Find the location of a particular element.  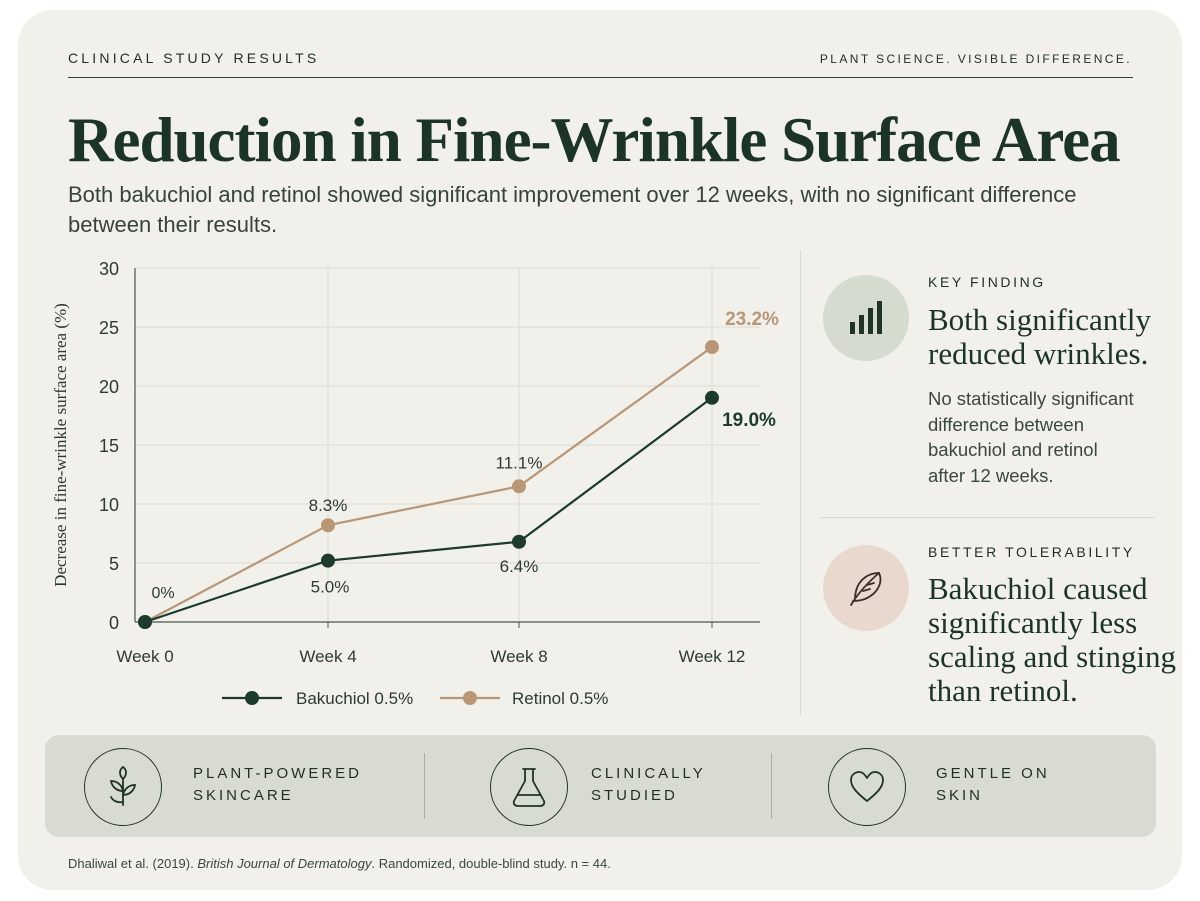

body-line: after 12 weeks. is located at coordinates (991, 475).